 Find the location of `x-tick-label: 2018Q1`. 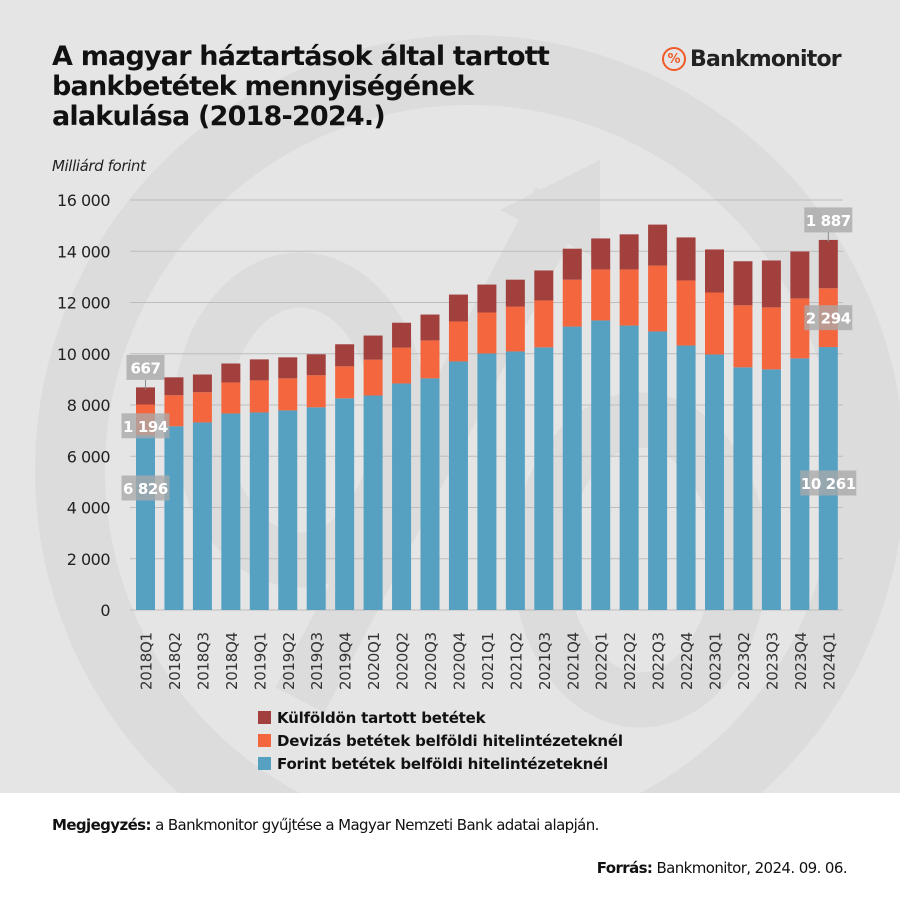

x-tick-label: 2018Q1 is located at coordinates (147, 661).